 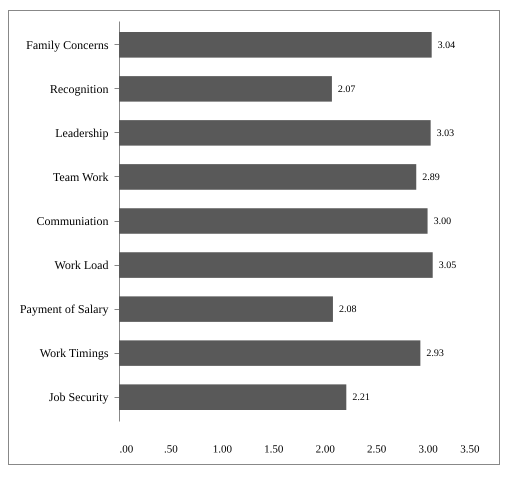 I want to click on data-label: 3.03, so click(x=445, y=133).